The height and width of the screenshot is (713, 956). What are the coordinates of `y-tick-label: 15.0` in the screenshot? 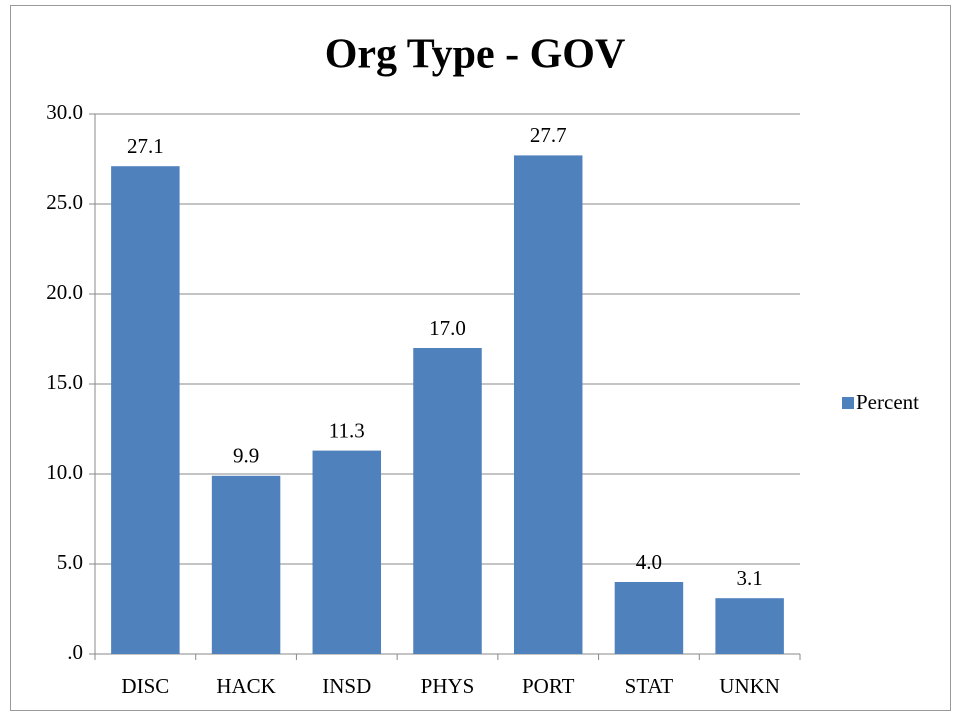 It's located at (64, 382).